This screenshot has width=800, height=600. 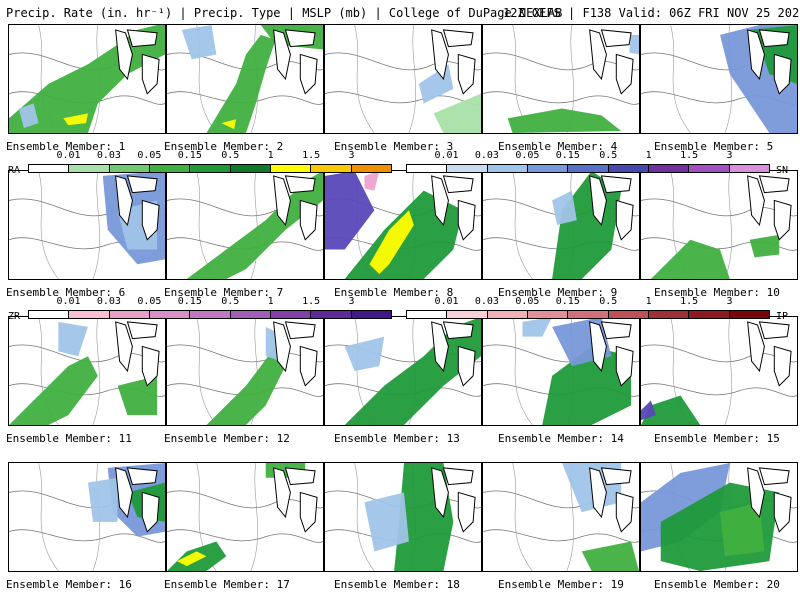 I want to click on freezing-rain-scale: ZR 0.01 0.03 0.05 0.15 0.5 1 1.5 3, so click(x=201, y=310).